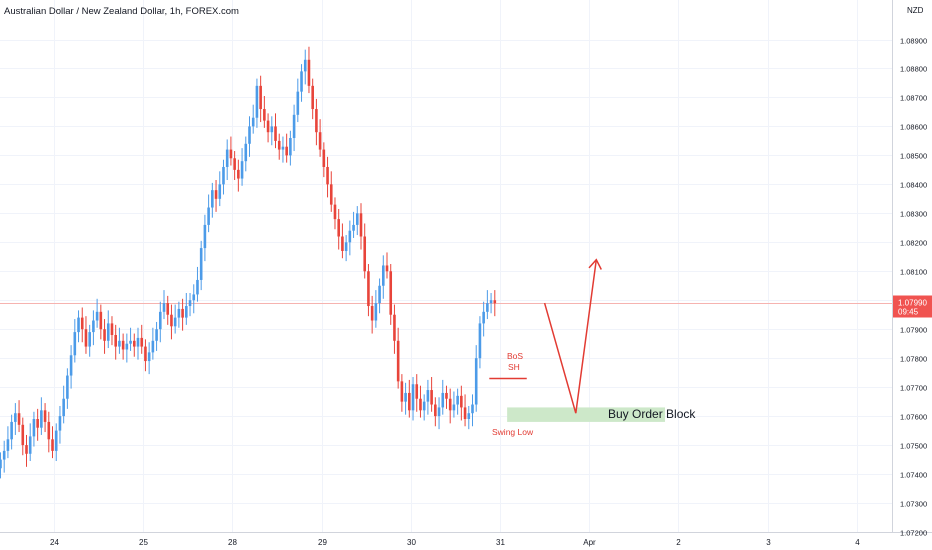 This screenshot has height=550, width=932. What do you see at coordinates (913, 127) in the screenshot?
I see `price-tick-label: 1.08600` at bounding box center [913, 127].